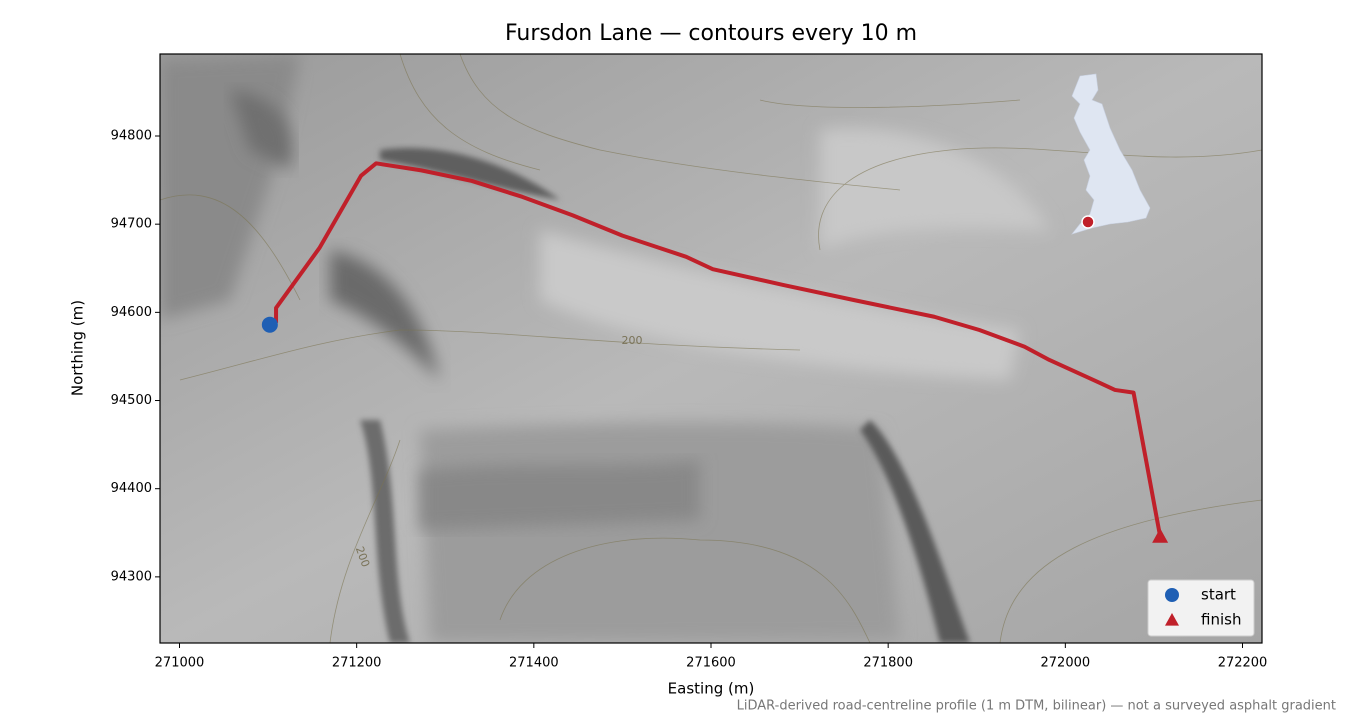  I want to click on start-marker, so click(269, 324).